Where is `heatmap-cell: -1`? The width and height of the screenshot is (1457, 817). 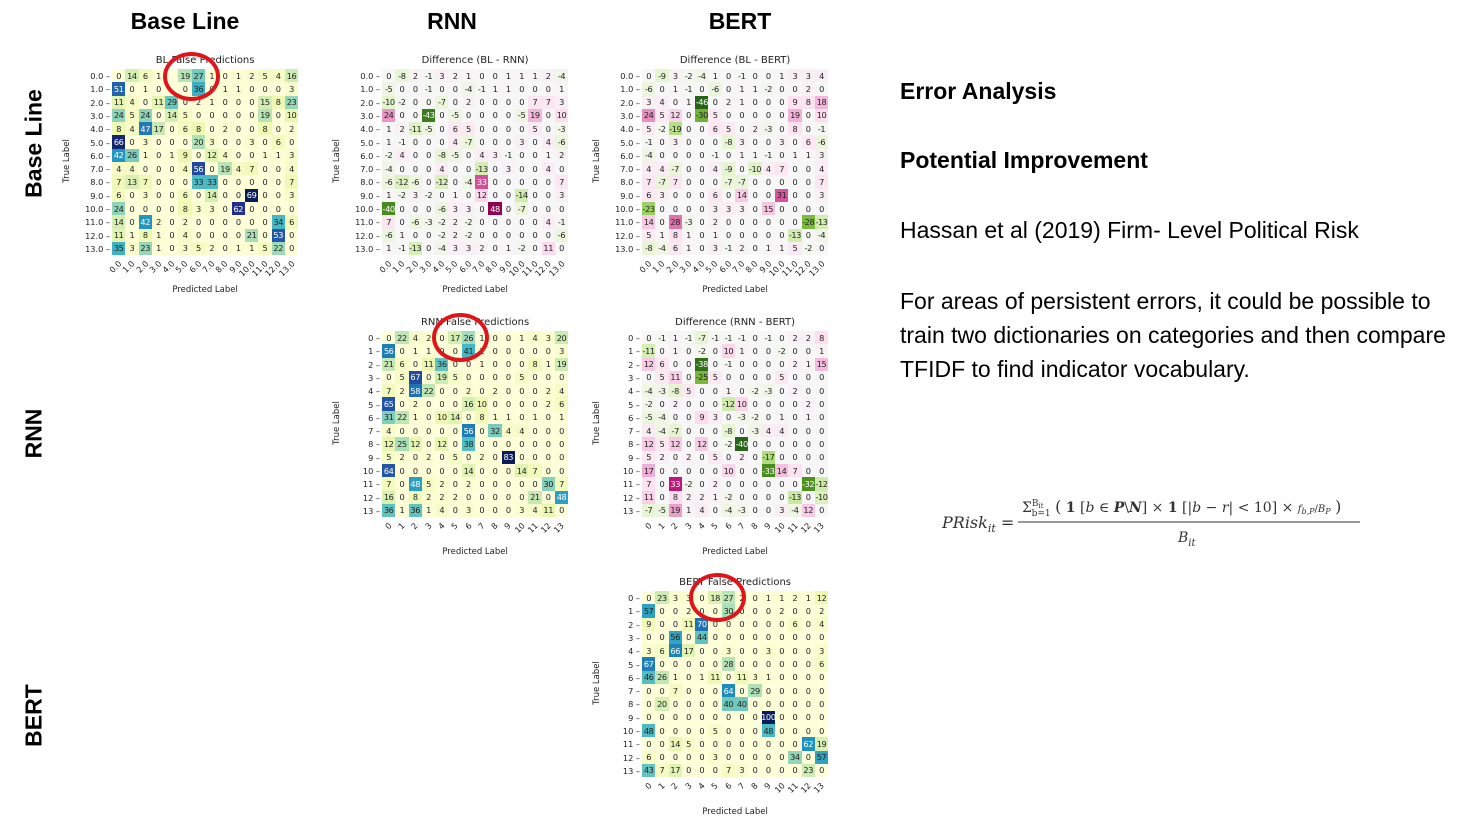
heatmap-cell: -1 is located at coordinates (561, 222).